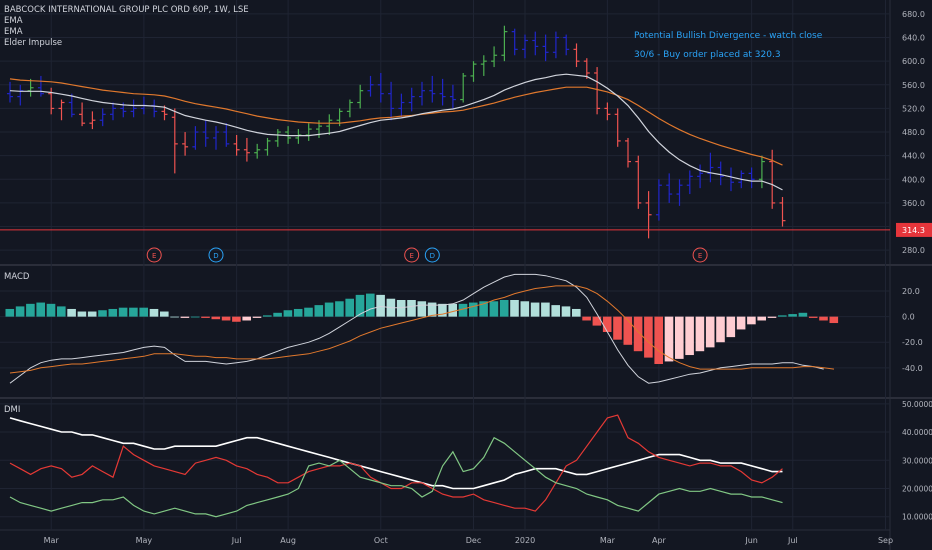 The width and height of the screenshot is (932, 550). Describe the element at coordinates (912, 368) in the screenshot. I see `macd-tick-label: -40.0` at that location.